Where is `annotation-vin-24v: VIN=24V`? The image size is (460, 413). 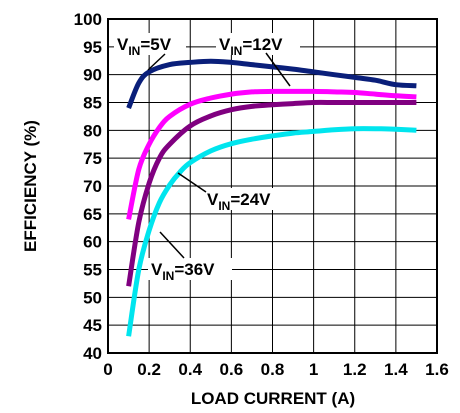 annotation-vin-24v: VIN=24V is located at coordinates (239, 201).